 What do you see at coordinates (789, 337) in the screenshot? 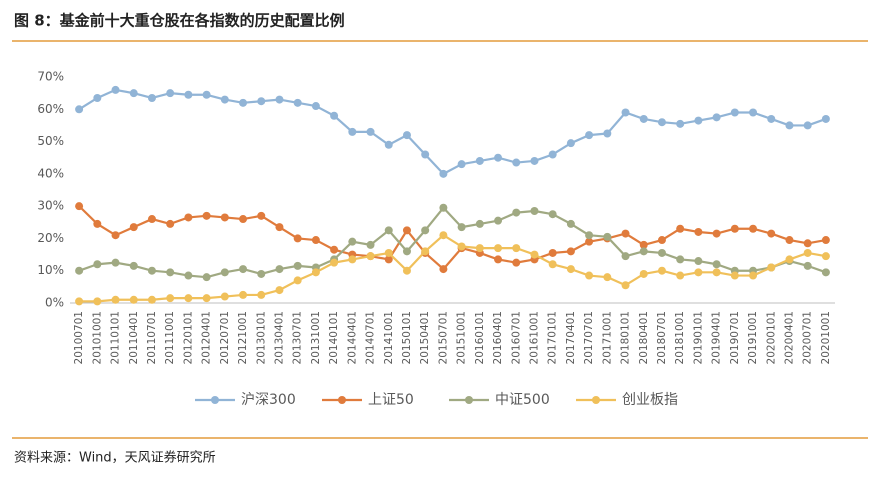
I see `x-tick-label: 20200401` at bounding box center [789, 337].